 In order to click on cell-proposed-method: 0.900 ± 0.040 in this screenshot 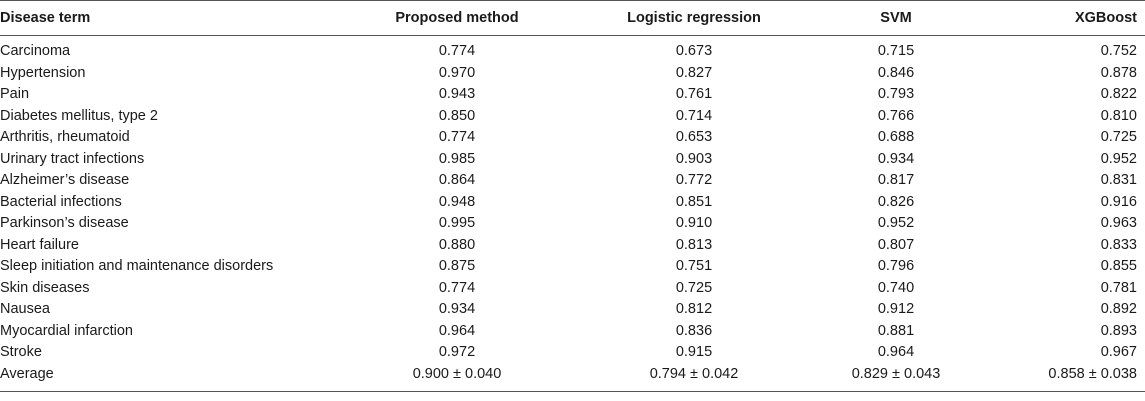, I will do `click(457, 373)`.